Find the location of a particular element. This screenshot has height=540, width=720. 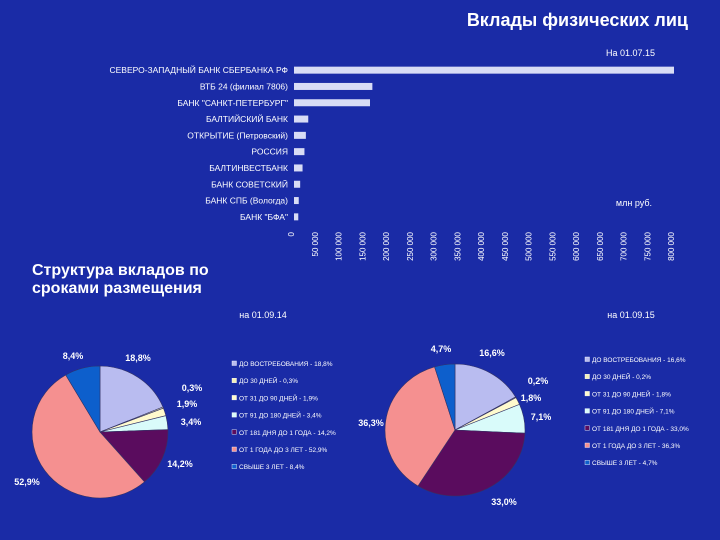

pie1-data-label: 3,4% is located at coordinates (191, 422).